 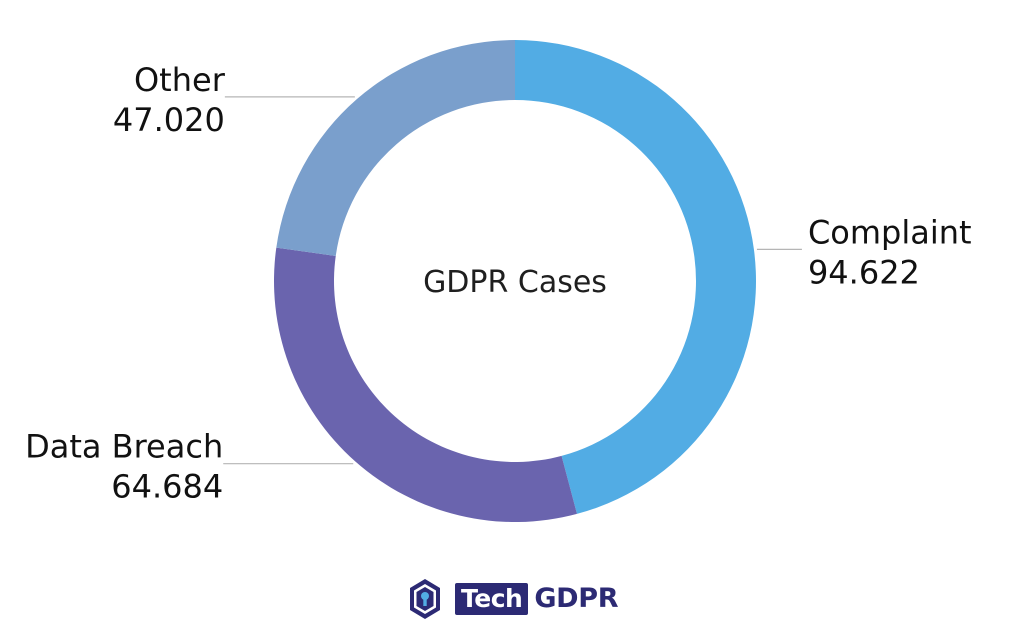 What do you see at coordinates (576, 598) in the screenshot?
I see `logo-gdpr-text: GDPR` at bounding box center [576, 598].